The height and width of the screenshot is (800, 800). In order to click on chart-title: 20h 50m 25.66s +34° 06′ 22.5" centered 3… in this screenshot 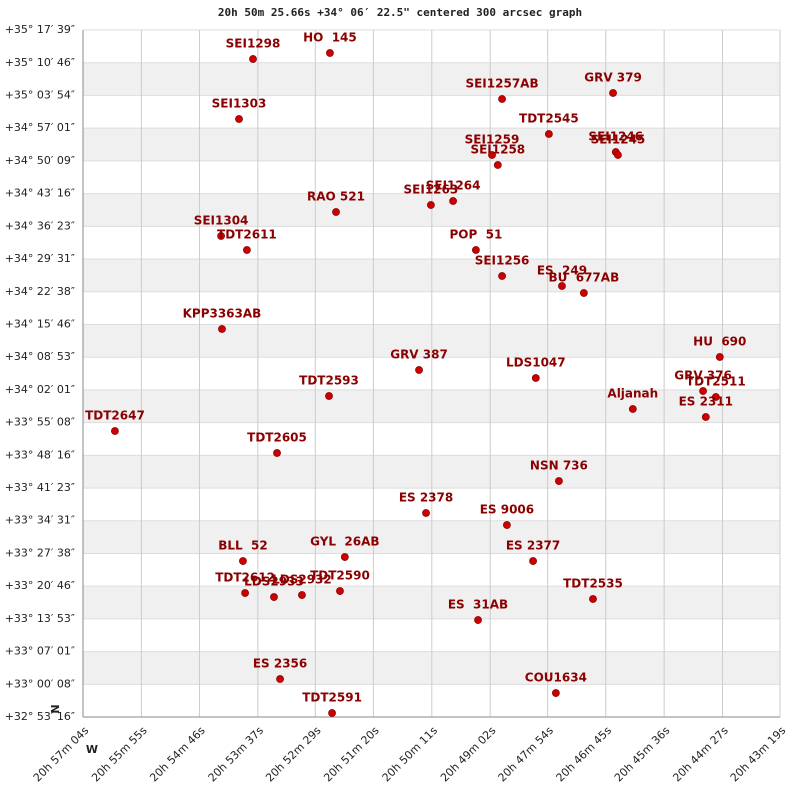, I will do `click(400, 12)`.